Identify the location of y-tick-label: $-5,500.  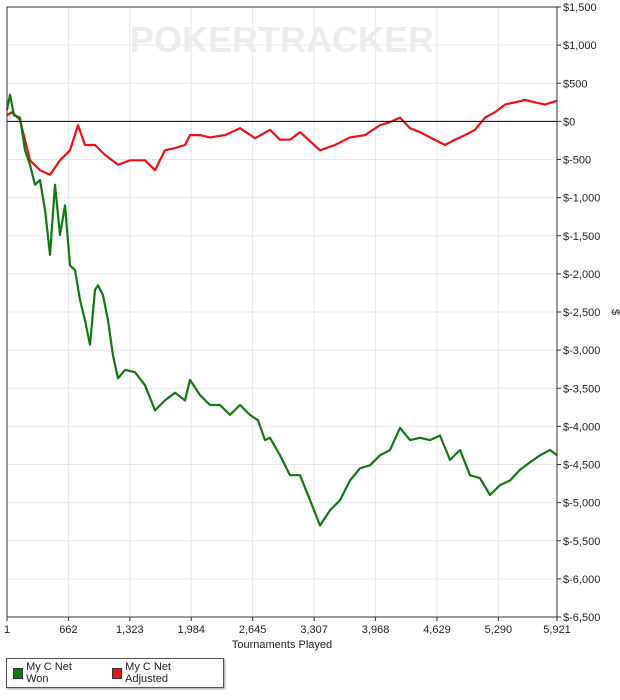
(581, 542).